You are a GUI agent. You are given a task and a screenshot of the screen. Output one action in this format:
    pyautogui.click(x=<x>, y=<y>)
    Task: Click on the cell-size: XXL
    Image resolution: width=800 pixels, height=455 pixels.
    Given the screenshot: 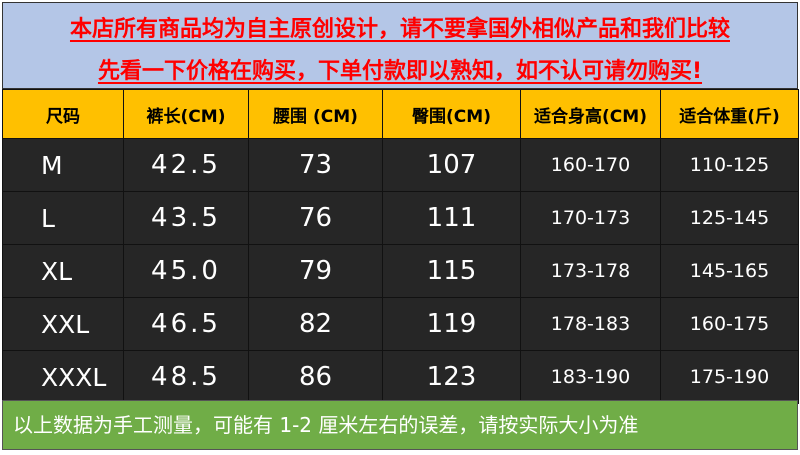 What is the action you would take?
    pyautogui.click(x=63, y=324)
    